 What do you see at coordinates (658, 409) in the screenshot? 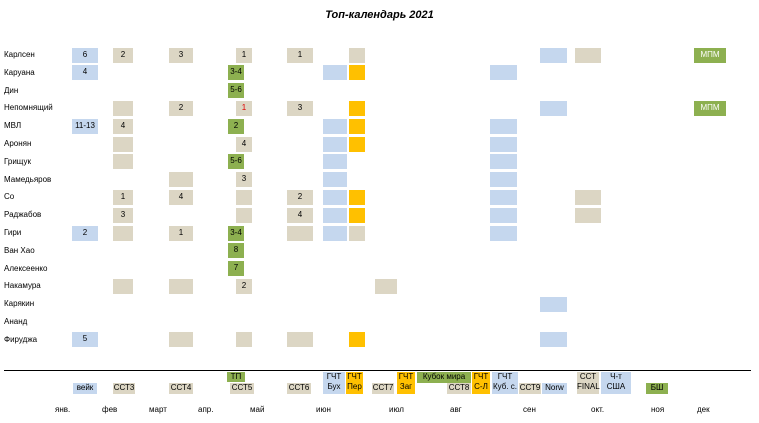
I see `month-label: ноя` at bounding box center [658, 409].